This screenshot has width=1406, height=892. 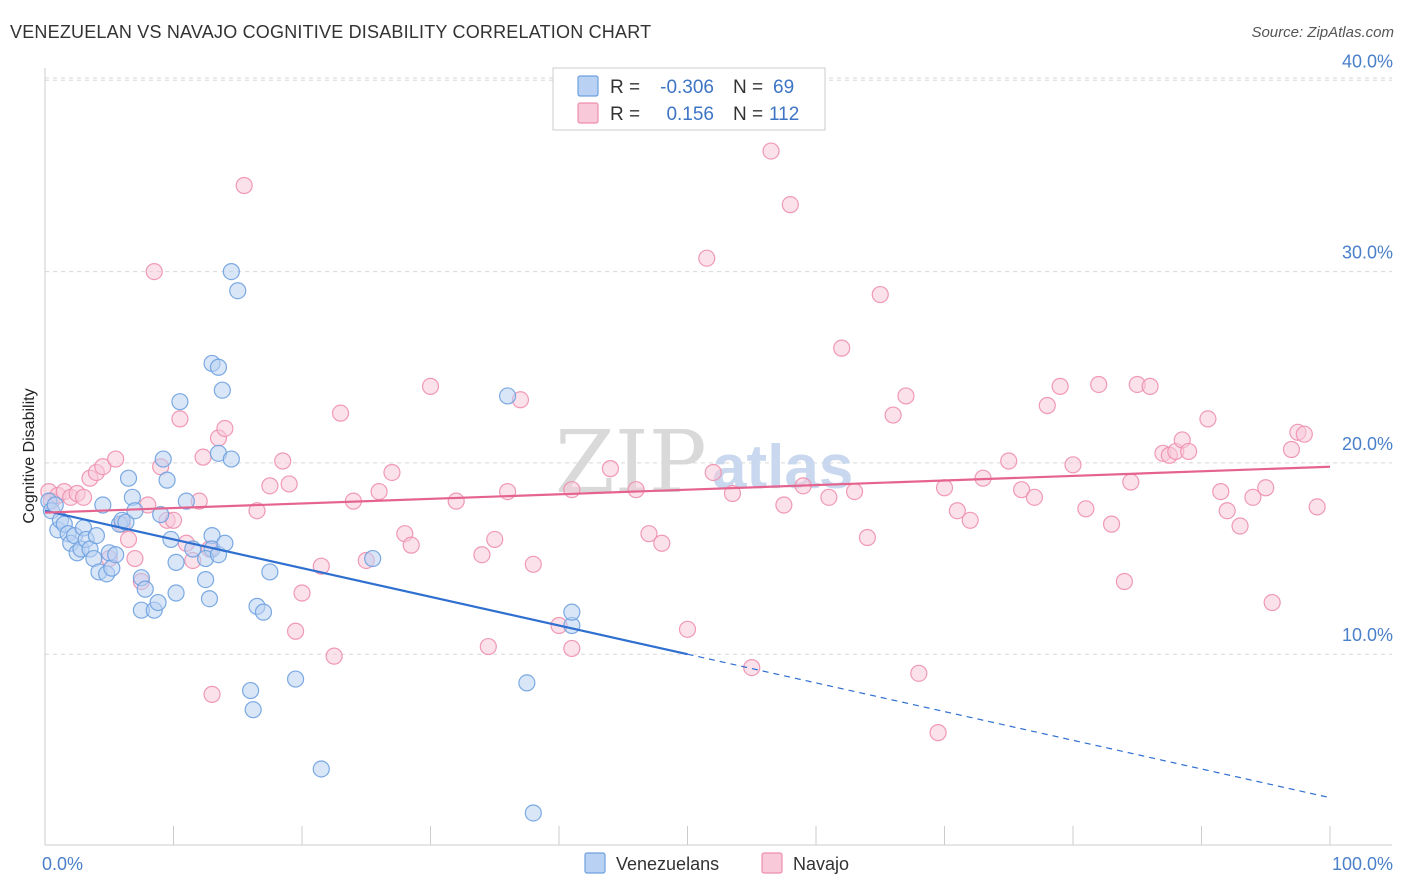 What do you see at coordinates (690, 114) in the screenshot?
I see `stats-r-value-navajo: 0.156` at bounding box center [690, 114].